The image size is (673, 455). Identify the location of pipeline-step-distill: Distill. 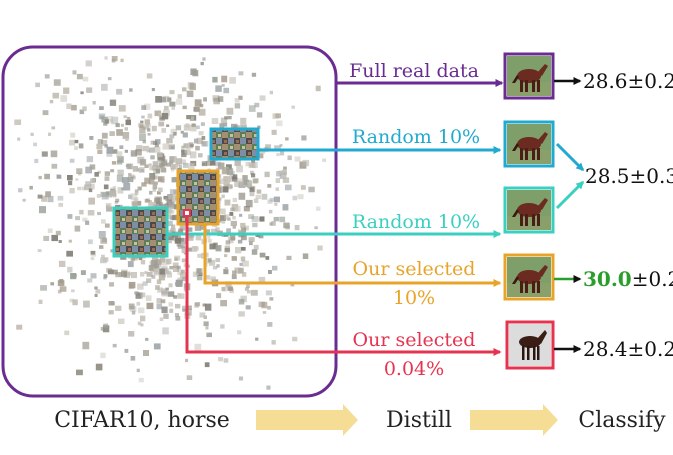
(419, 420).